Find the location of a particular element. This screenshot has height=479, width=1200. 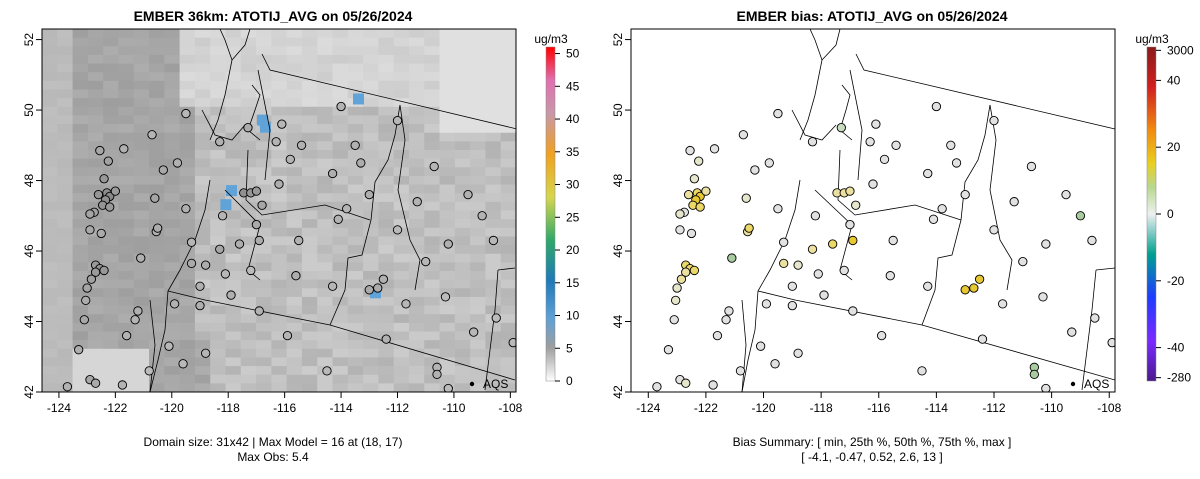

y-tick-label: 48 is located at coordinates (618, 181).